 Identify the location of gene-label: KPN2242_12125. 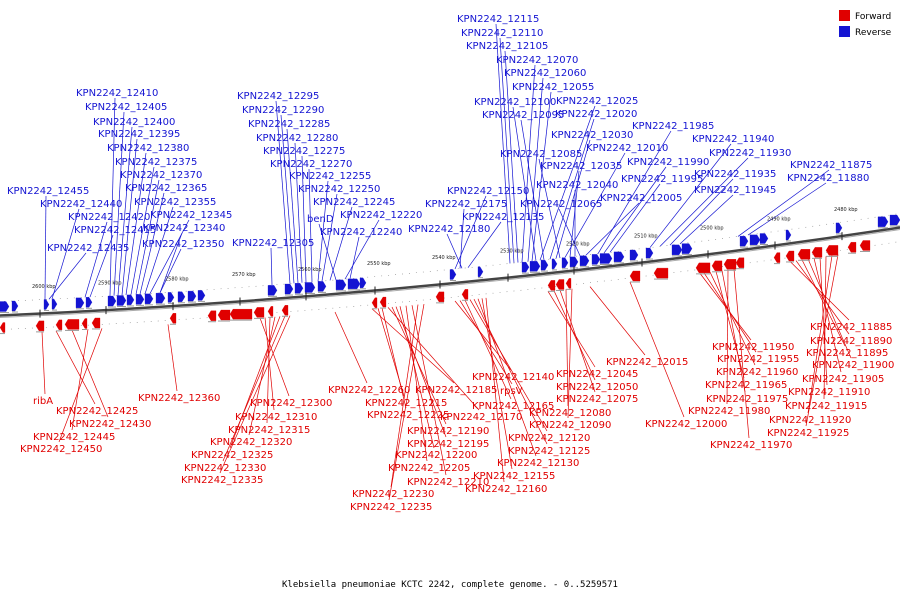
(549, 451).